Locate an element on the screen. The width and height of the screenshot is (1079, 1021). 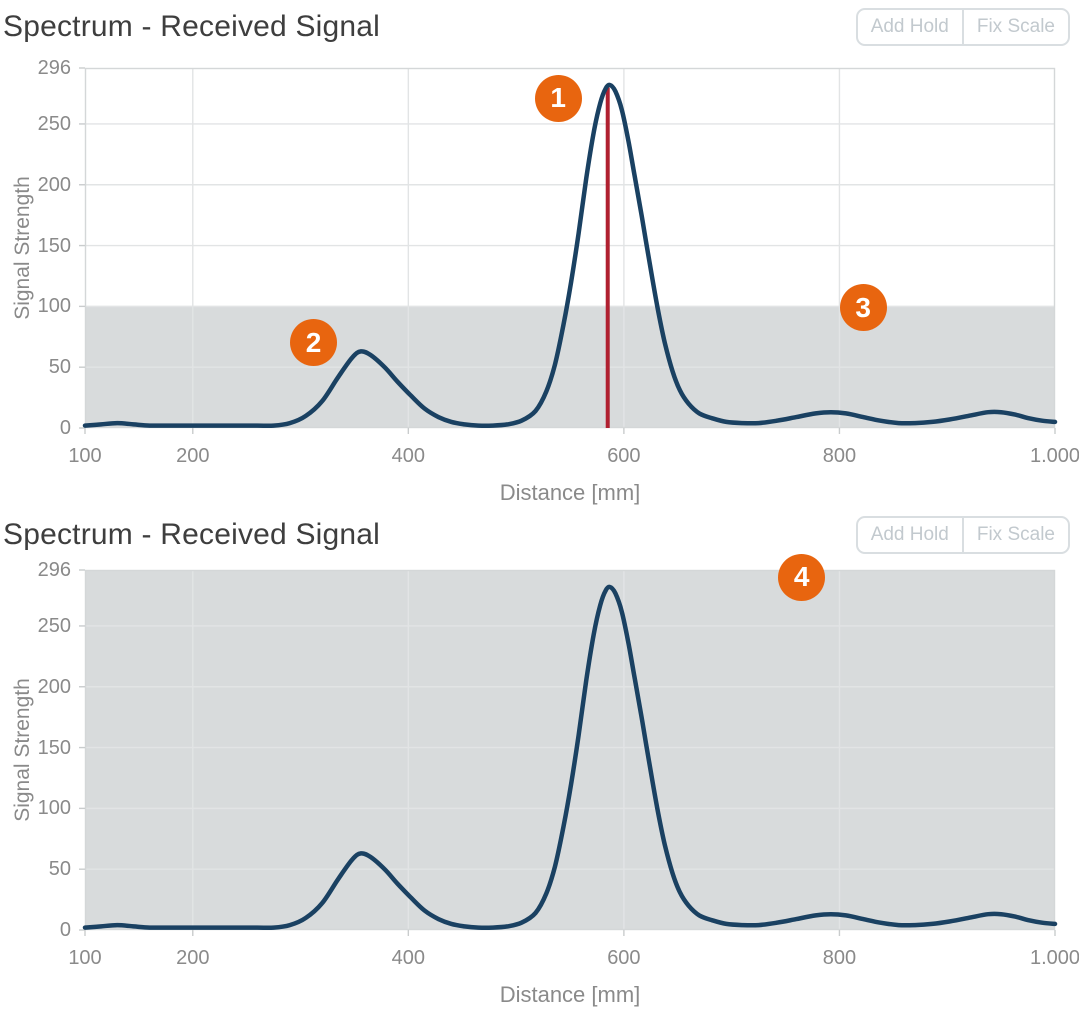
annotation-badge-3: 3 is located at coordinates (863, 308).